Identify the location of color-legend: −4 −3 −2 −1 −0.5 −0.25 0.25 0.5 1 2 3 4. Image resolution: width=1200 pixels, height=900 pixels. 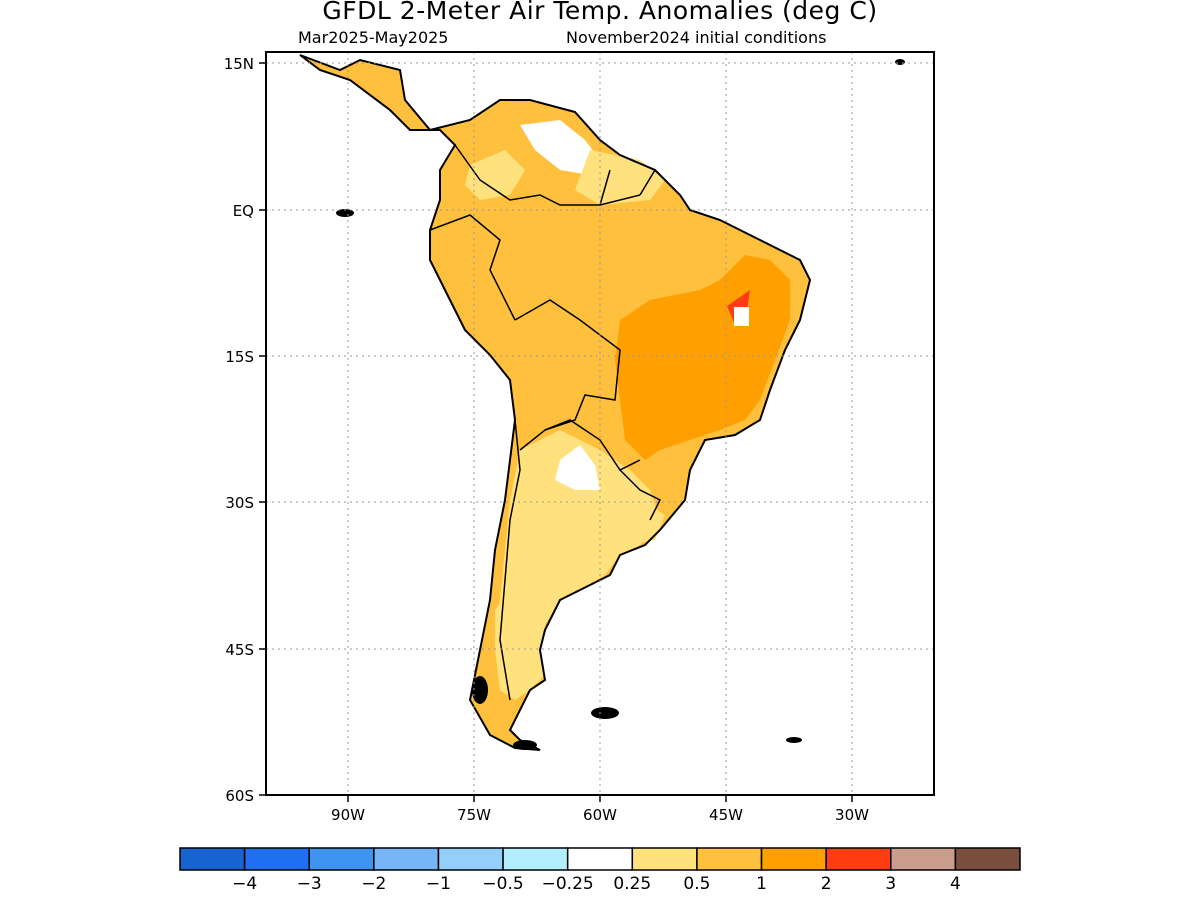
(600, 870).